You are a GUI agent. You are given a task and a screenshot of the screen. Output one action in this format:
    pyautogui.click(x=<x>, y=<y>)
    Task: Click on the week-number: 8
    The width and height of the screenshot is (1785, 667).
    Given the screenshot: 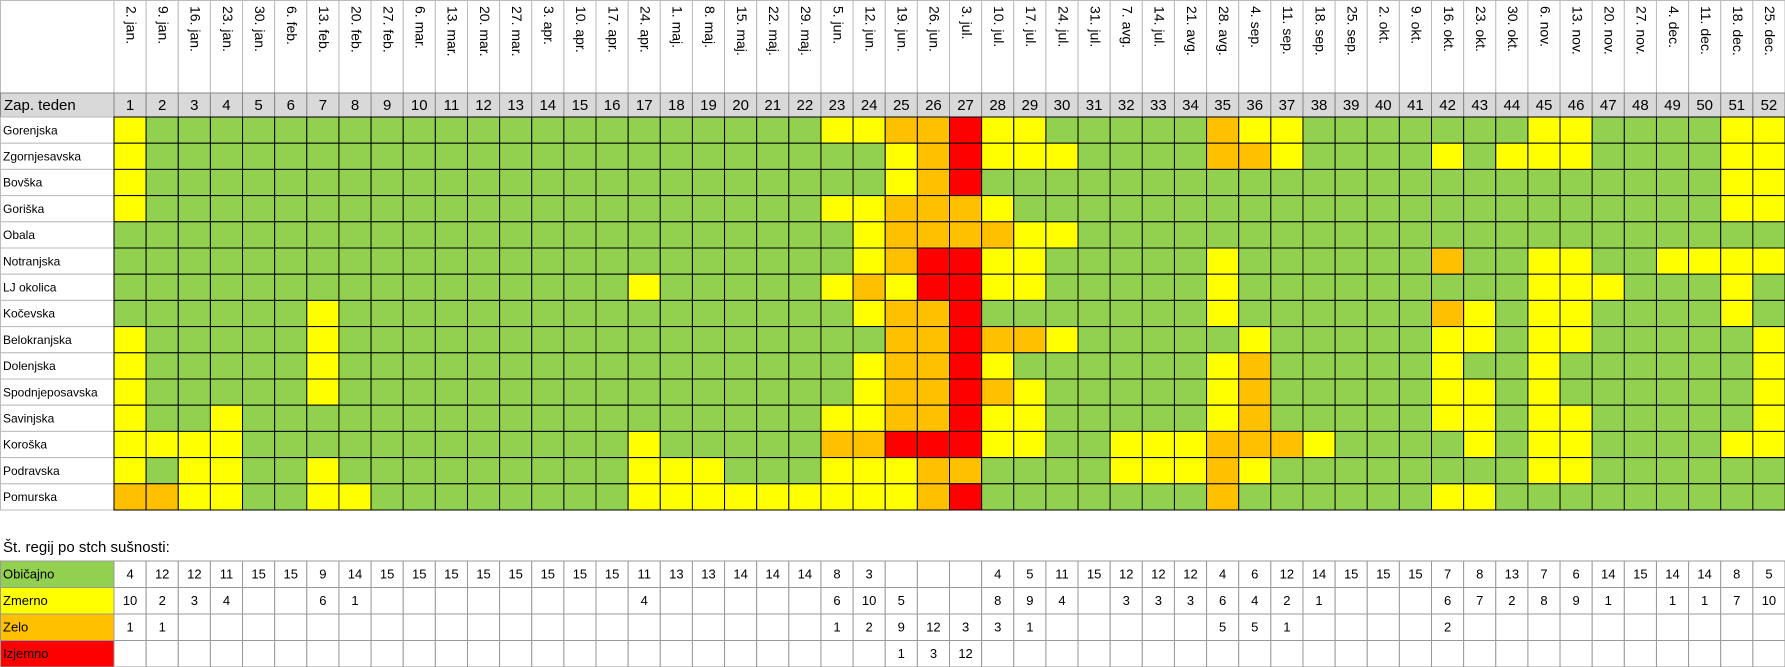 What is the action you would take?
    pyautogui.click(x=355, y=105)
    